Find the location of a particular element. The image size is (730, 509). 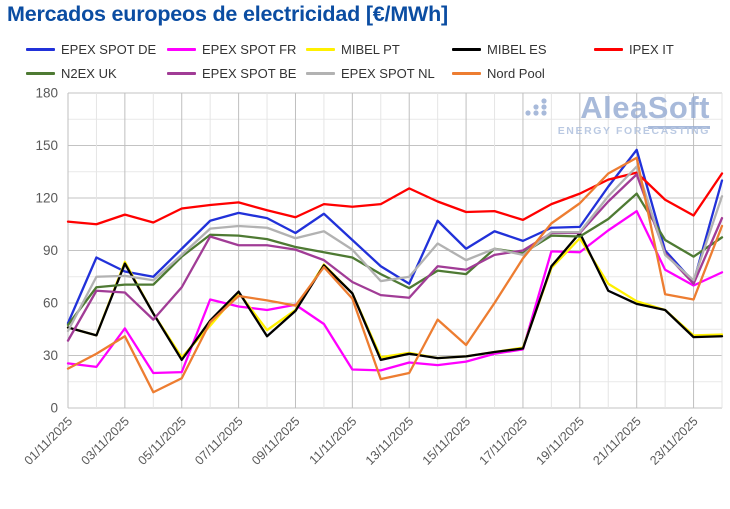

legend-label: Nord Pool is located at coordinates (516, 73).